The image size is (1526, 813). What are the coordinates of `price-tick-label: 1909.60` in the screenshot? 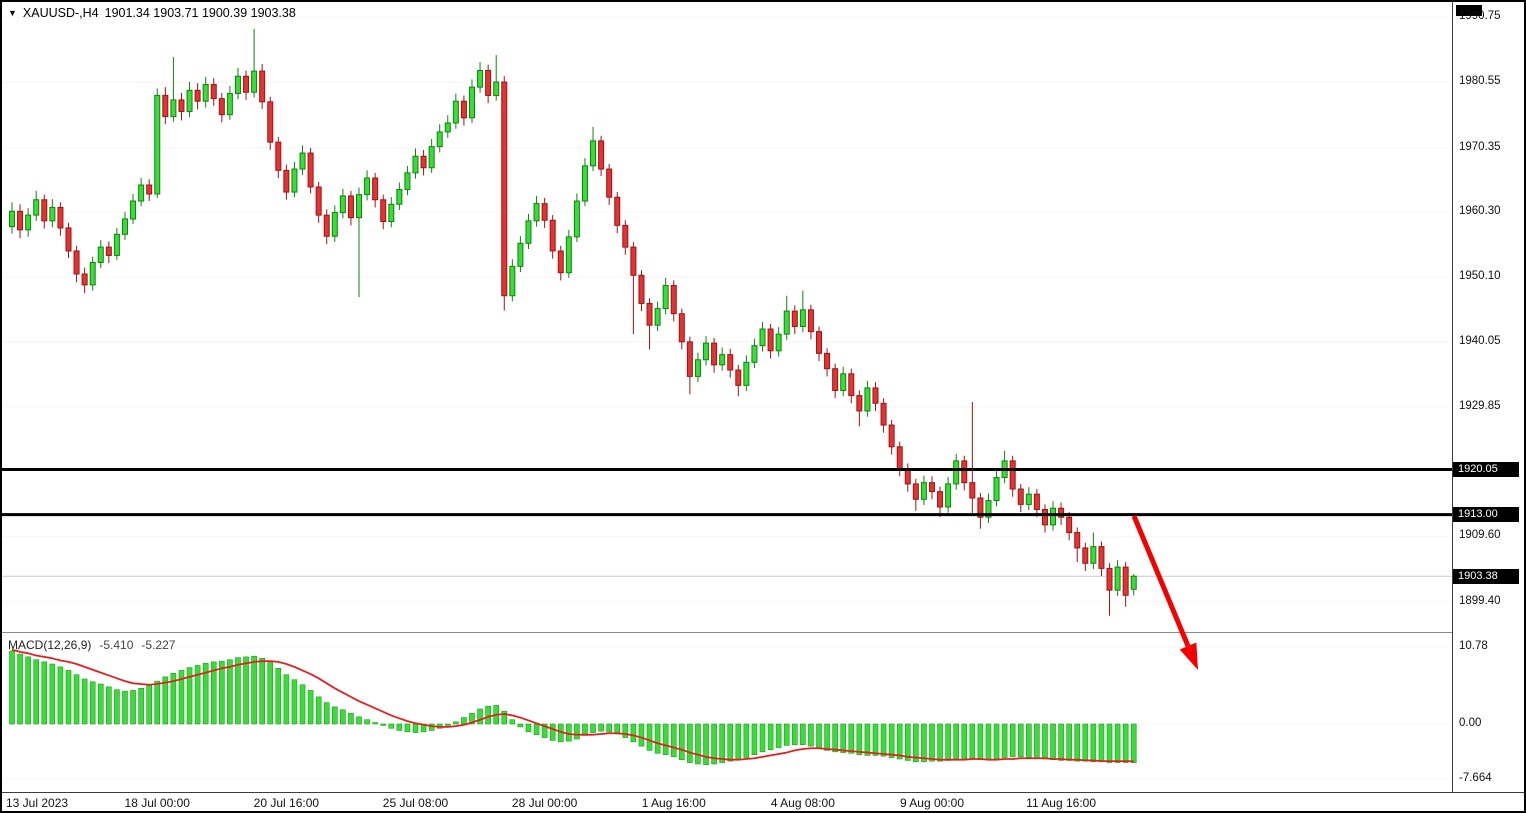 It's located at (1480, 535).